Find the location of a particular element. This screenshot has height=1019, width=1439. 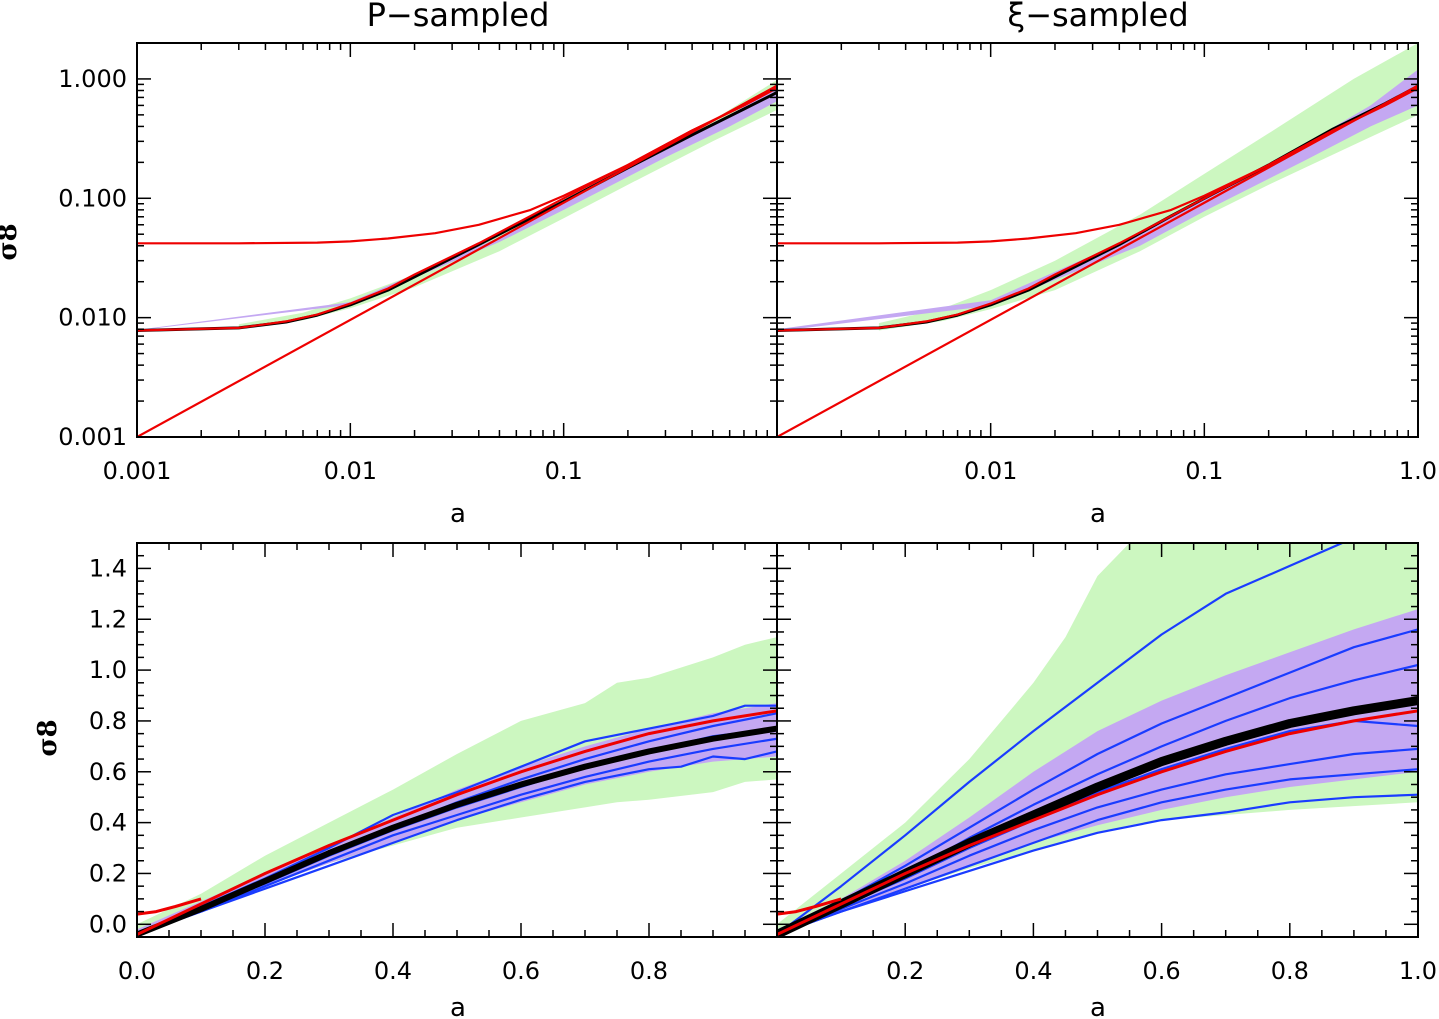

y-tick-label: 0.4 is located at coordinates (108, 823).